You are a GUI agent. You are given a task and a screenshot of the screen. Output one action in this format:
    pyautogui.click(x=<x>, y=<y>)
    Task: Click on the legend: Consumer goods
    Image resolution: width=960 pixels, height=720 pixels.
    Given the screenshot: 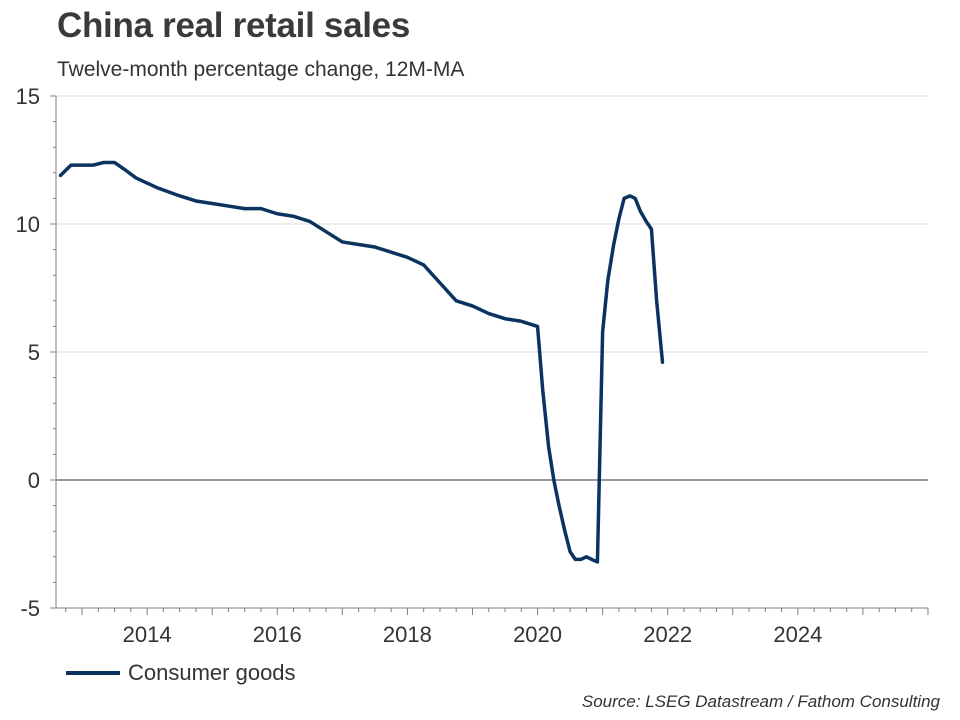 What is the action you would take?
    pyautogui.click(x=181, y=673)
    